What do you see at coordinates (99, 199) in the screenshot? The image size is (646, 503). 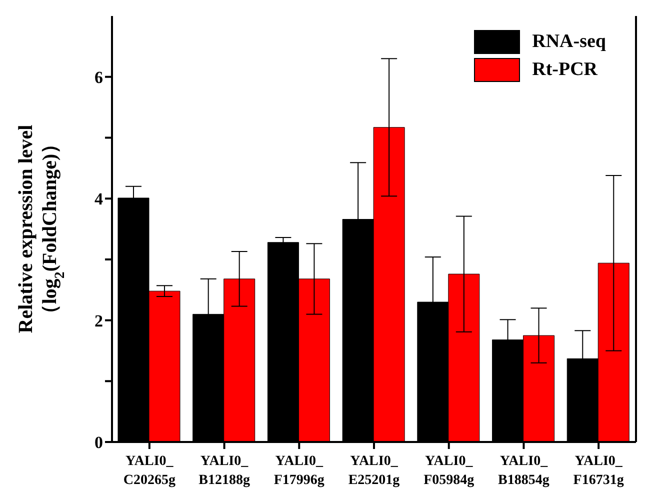 I see `y-tick-label: 4` at bounding box center [99, 199].